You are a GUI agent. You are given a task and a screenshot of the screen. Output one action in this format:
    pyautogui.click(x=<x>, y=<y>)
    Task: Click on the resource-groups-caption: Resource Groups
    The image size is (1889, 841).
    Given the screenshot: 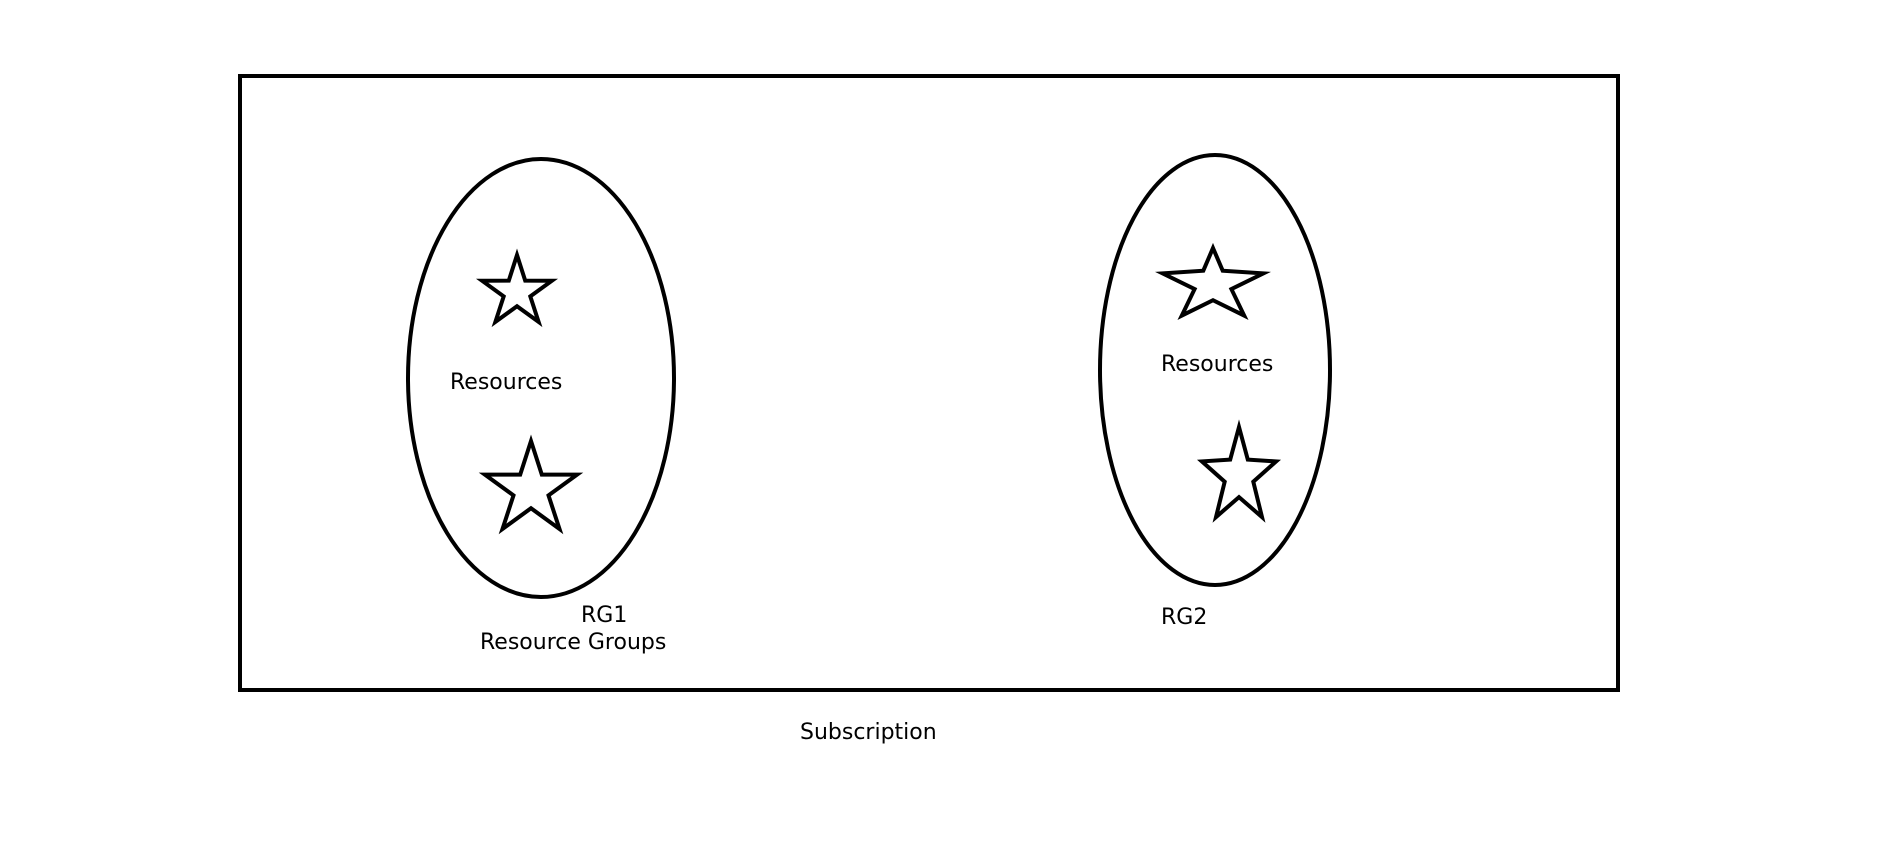 What is the action you would take?
    pyautogui.click(x=573, y=642)
    